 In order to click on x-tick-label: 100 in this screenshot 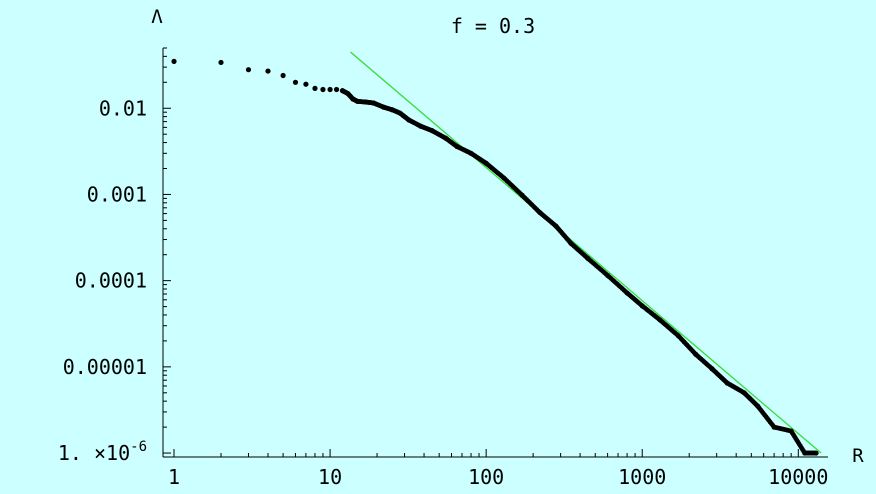, I will do `click(486, 477)`.